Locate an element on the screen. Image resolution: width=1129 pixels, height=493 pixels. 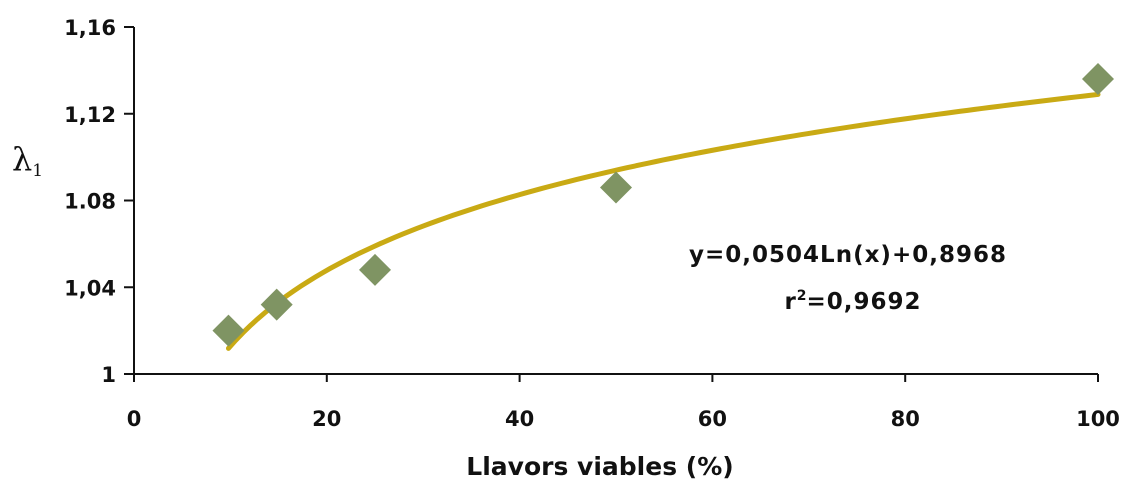
y-tick-label: 1 is located at coordinates (108, 375).